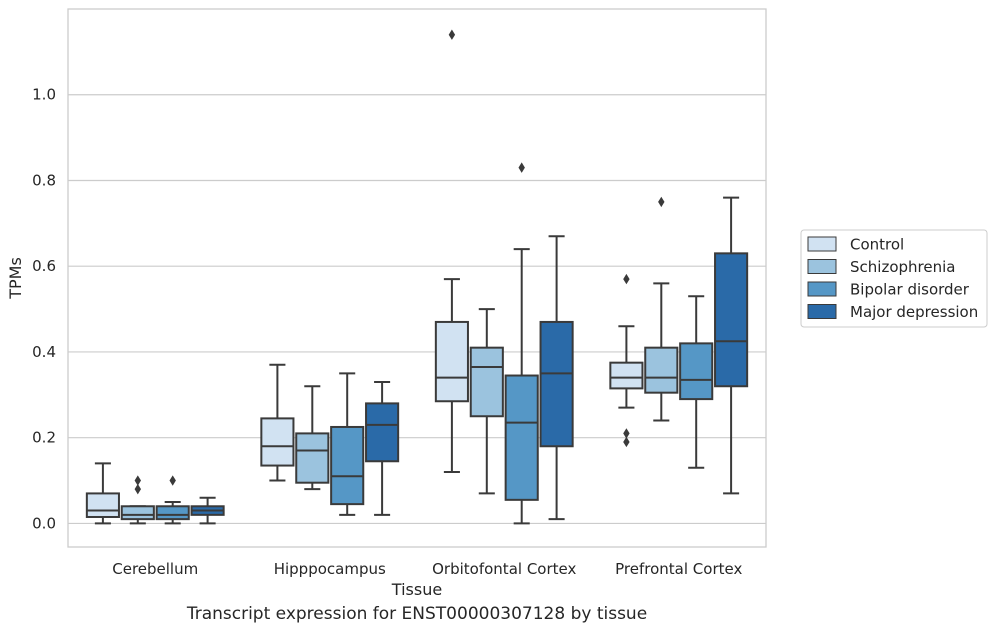  What do you see at coordinates (15, 278) in the screenshot?
I see `y-axis-label: TPMs` at bounding box center [15, 278].